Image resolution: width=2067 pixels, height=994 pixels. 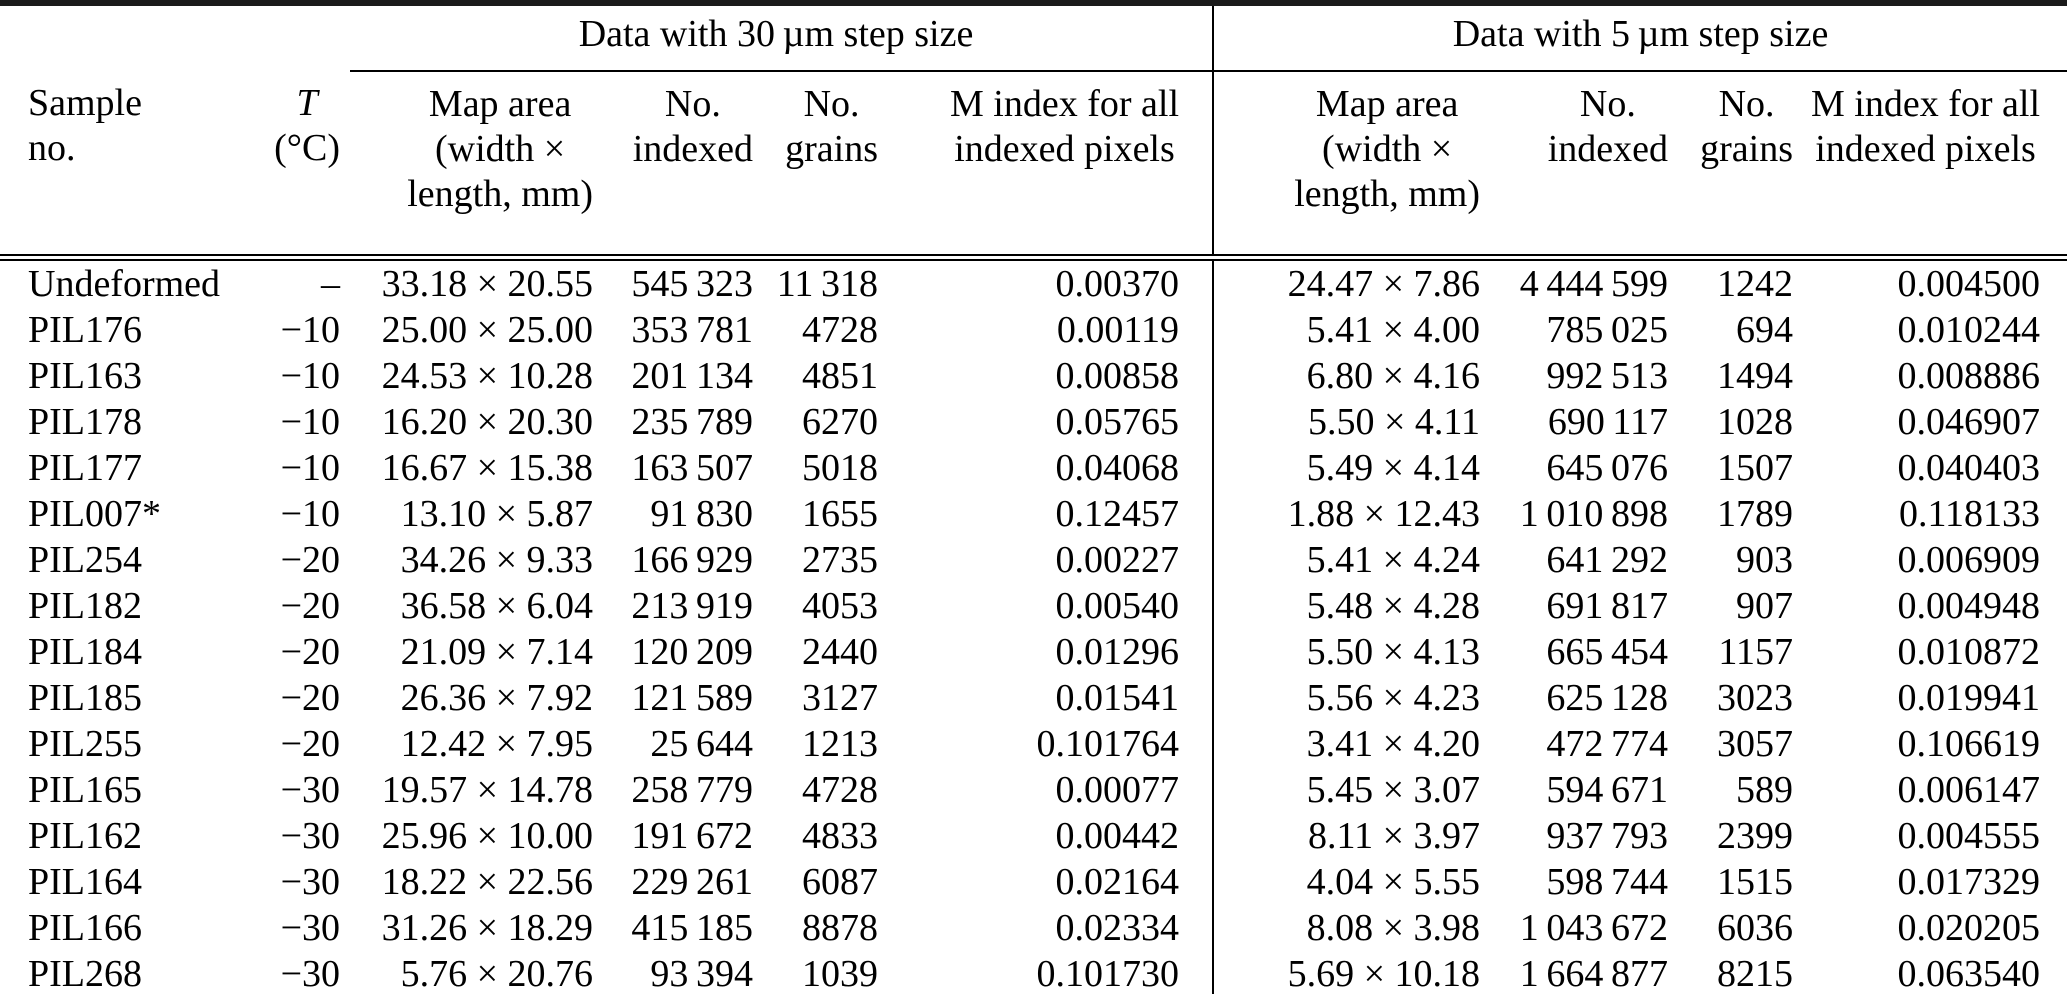 What do you see at coordinates (692, 284) in the screenshot?
I see `cell-no-indexed-30um: 545 323` at bounding box center [692, 284].